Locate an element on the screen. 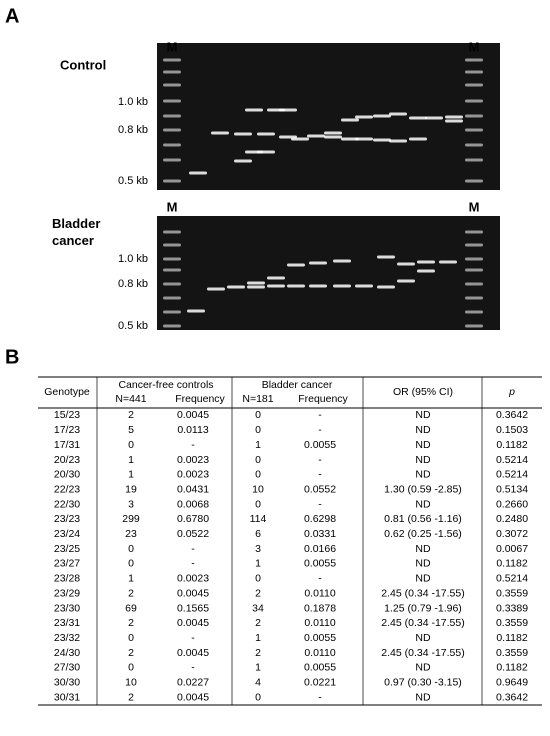  table-cell: 0.3072 is located at coordinates (512, 534).